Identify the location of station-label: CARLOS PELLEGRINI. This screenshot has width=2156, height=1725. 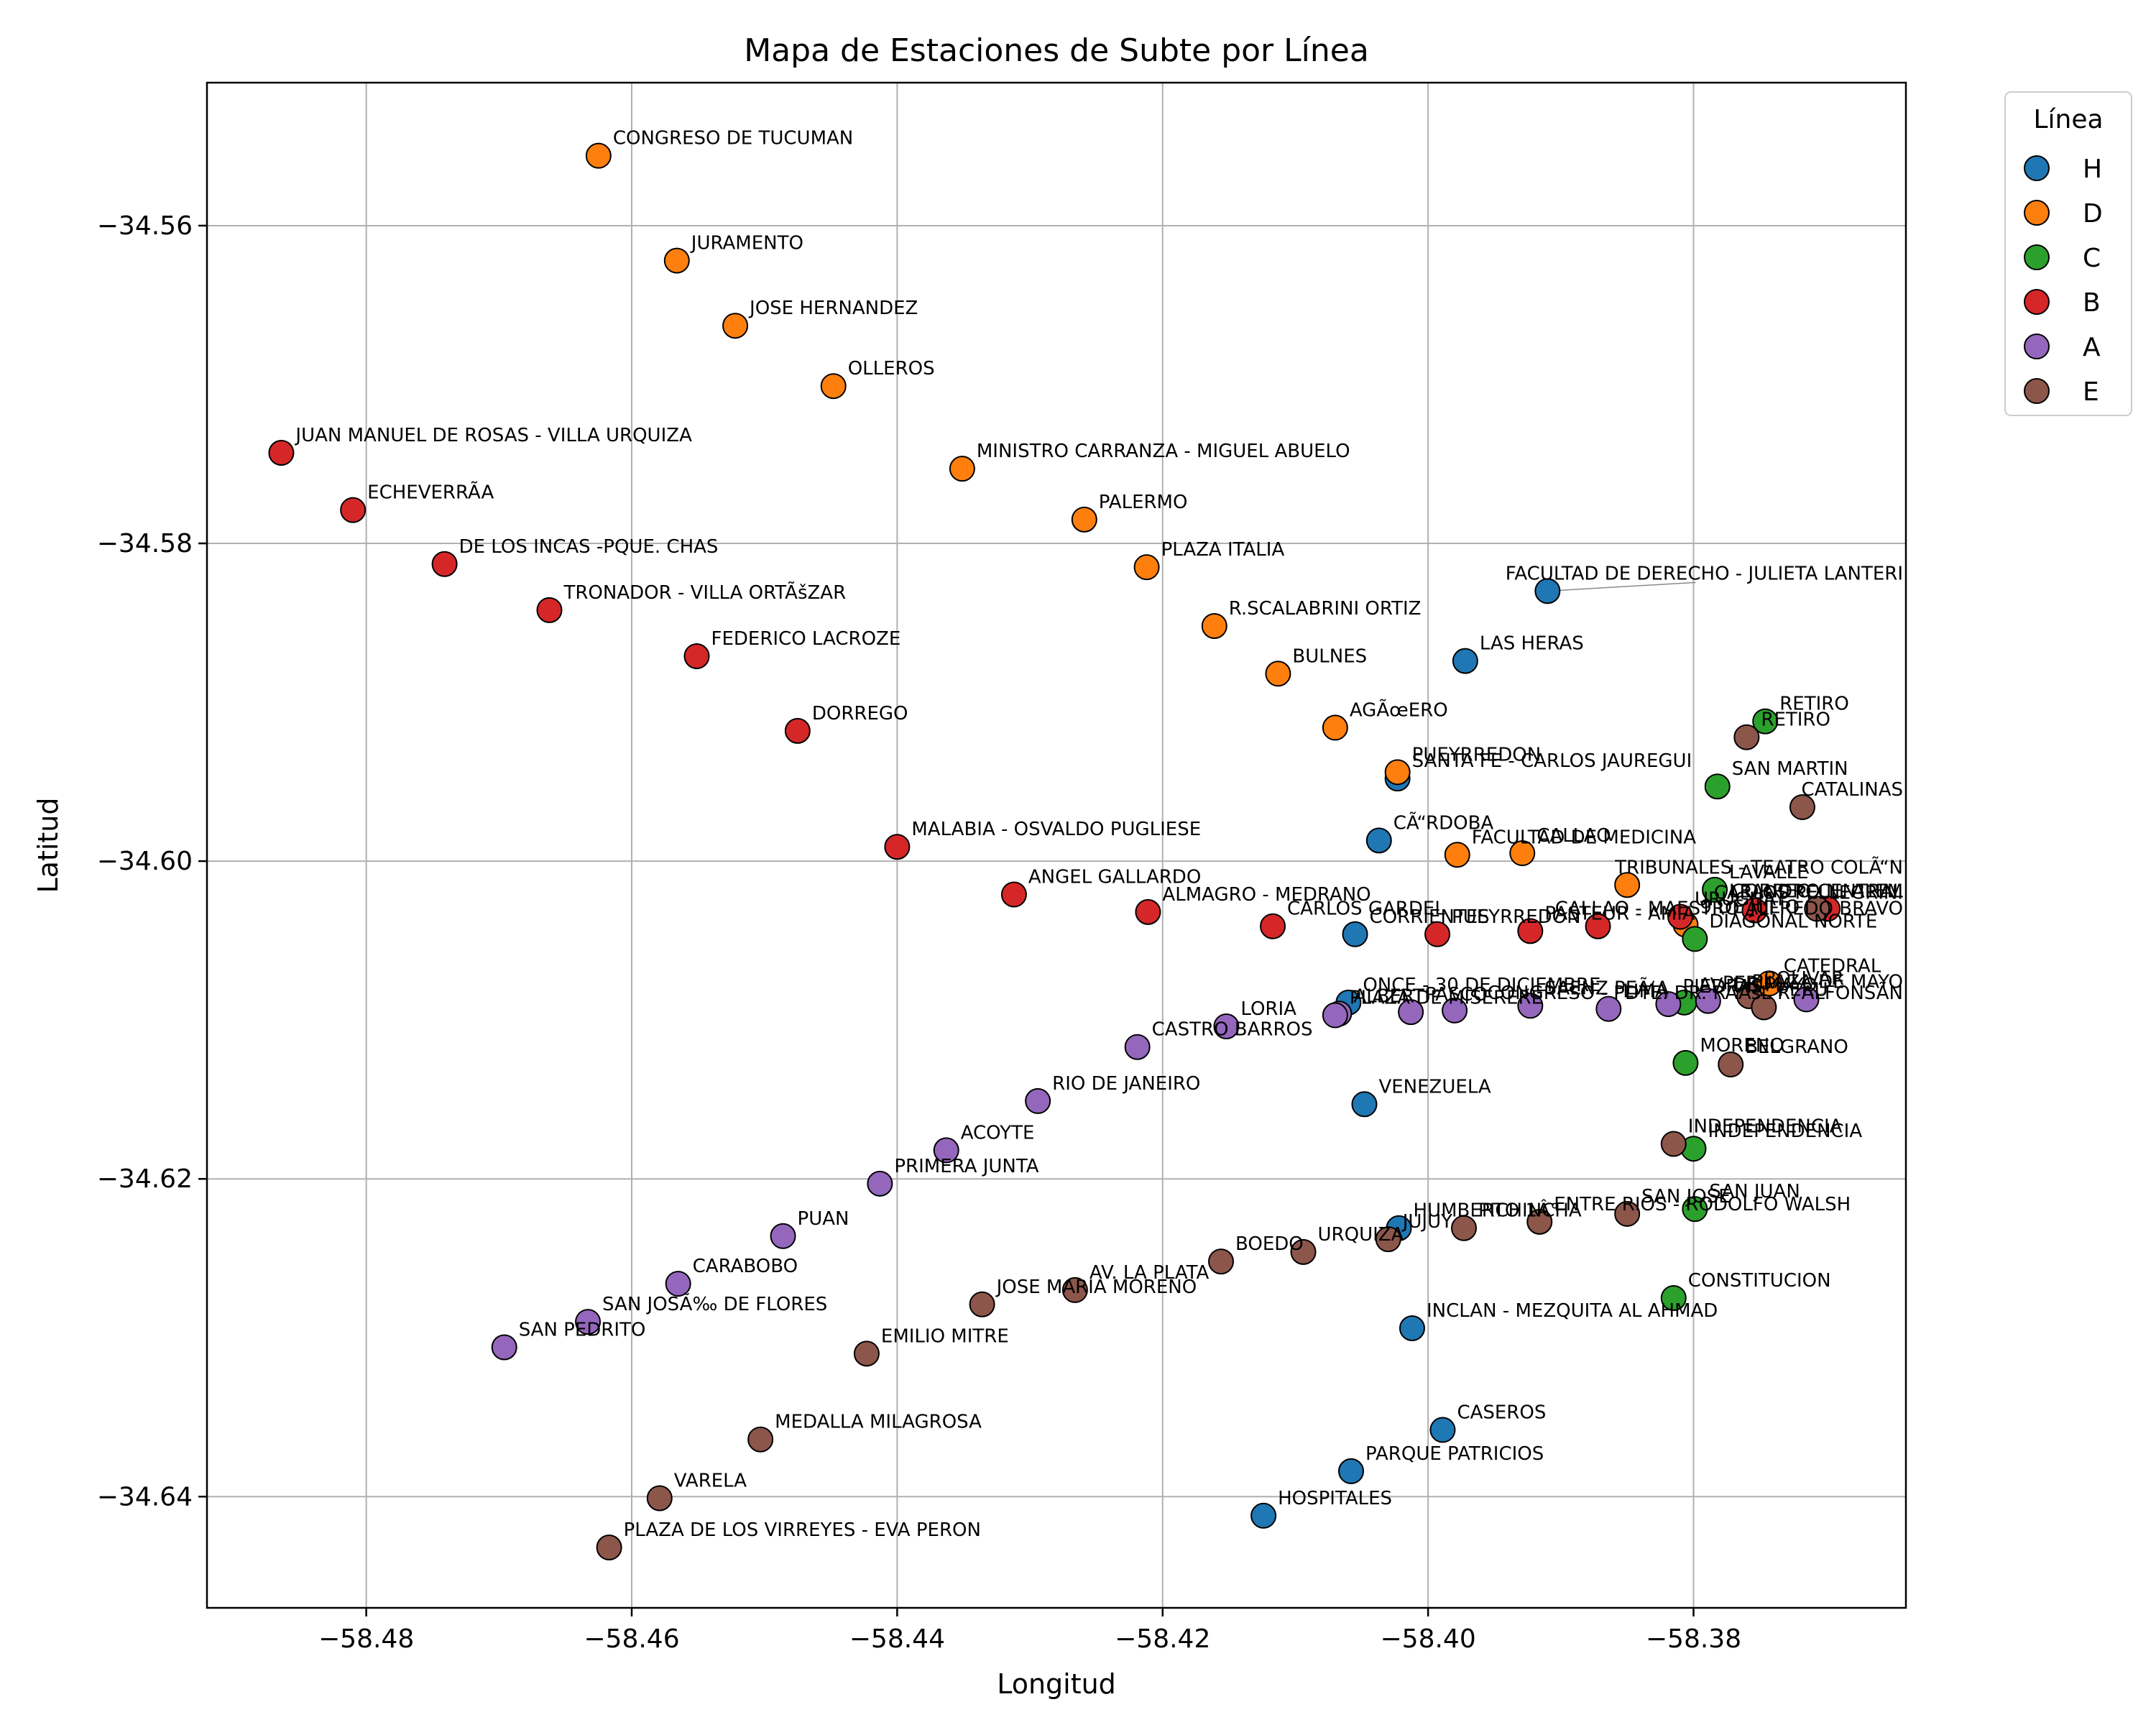
(1808, 893).